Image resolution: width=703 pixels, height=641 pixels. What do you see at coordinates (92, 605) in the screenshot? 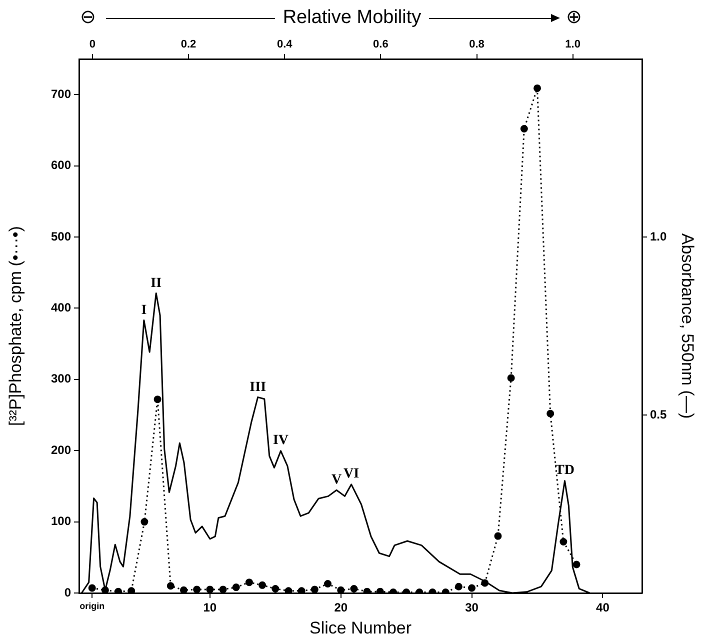
I see `x-tick-label: origin` at bounding box center [92, 605].